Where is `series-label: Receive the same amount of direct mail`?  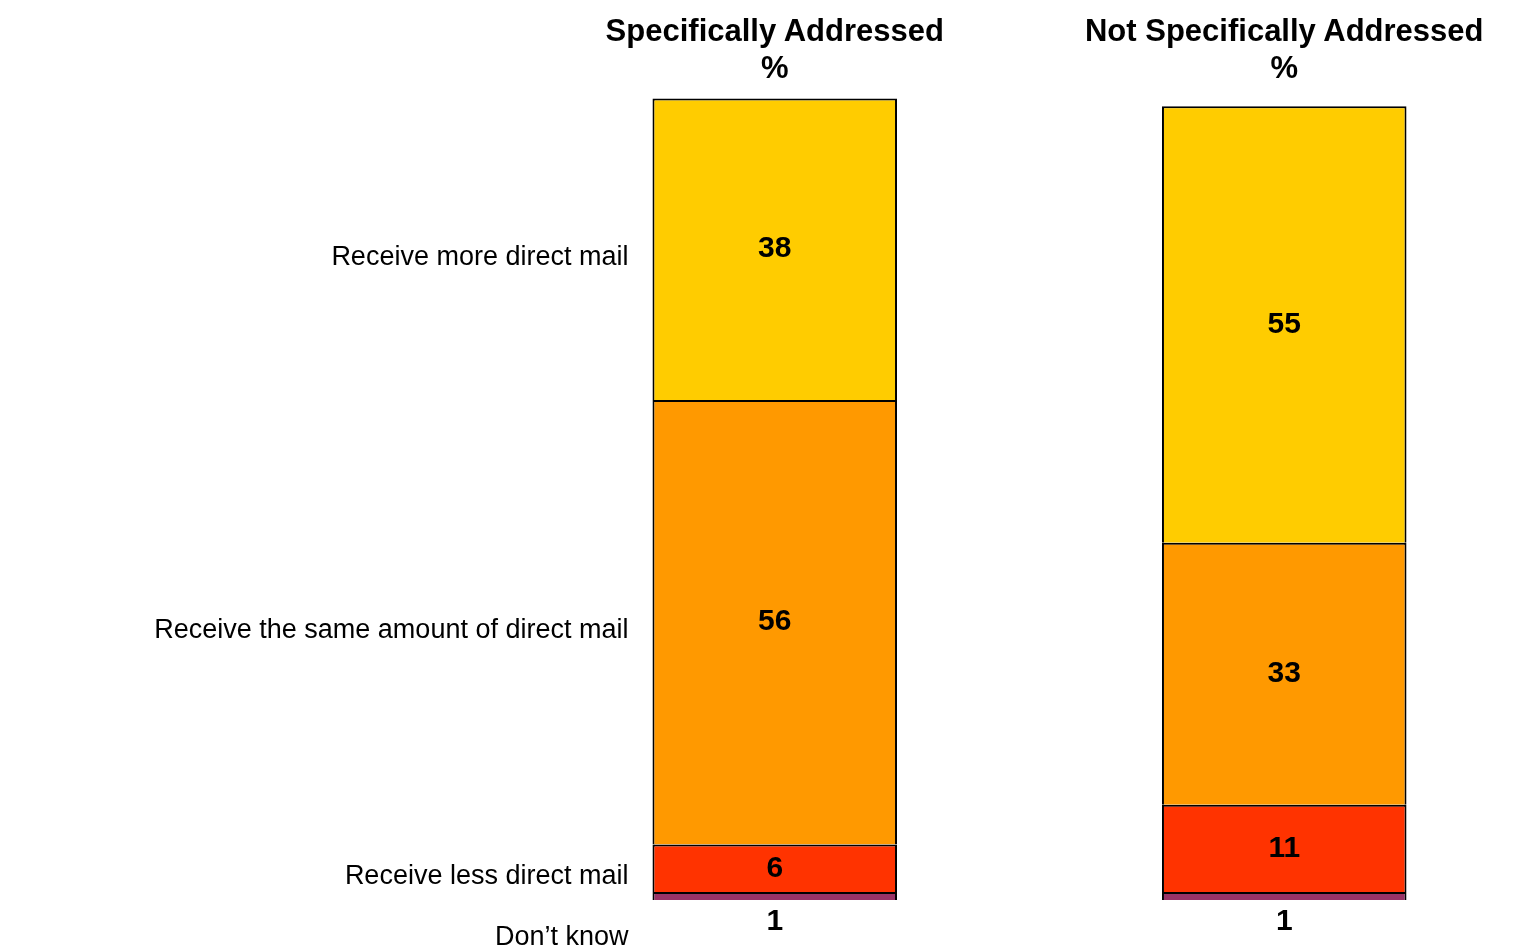 series-label: Receive the same amount of direct mail is located at coordinates (391, 628).